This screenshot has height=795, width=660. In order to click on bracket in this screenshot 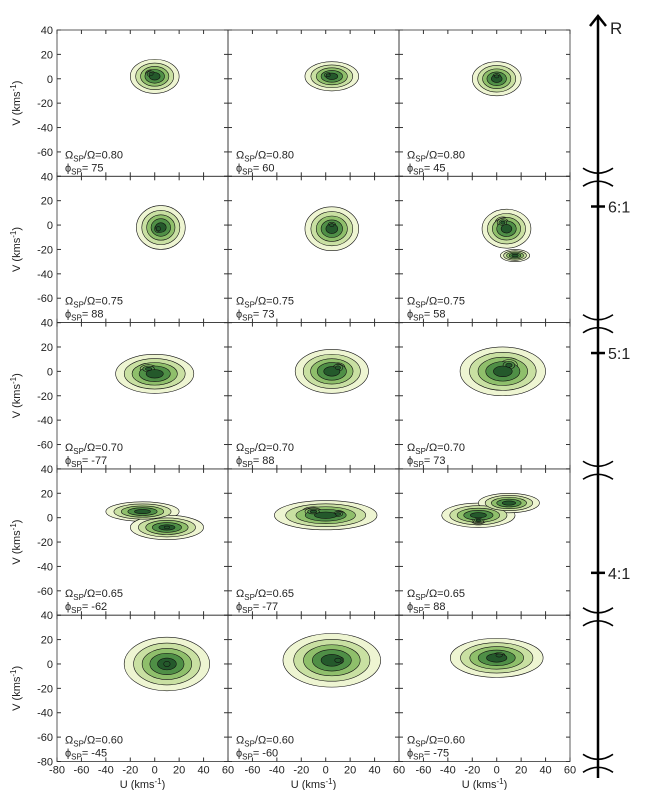, I will do `click(598, 470)`.